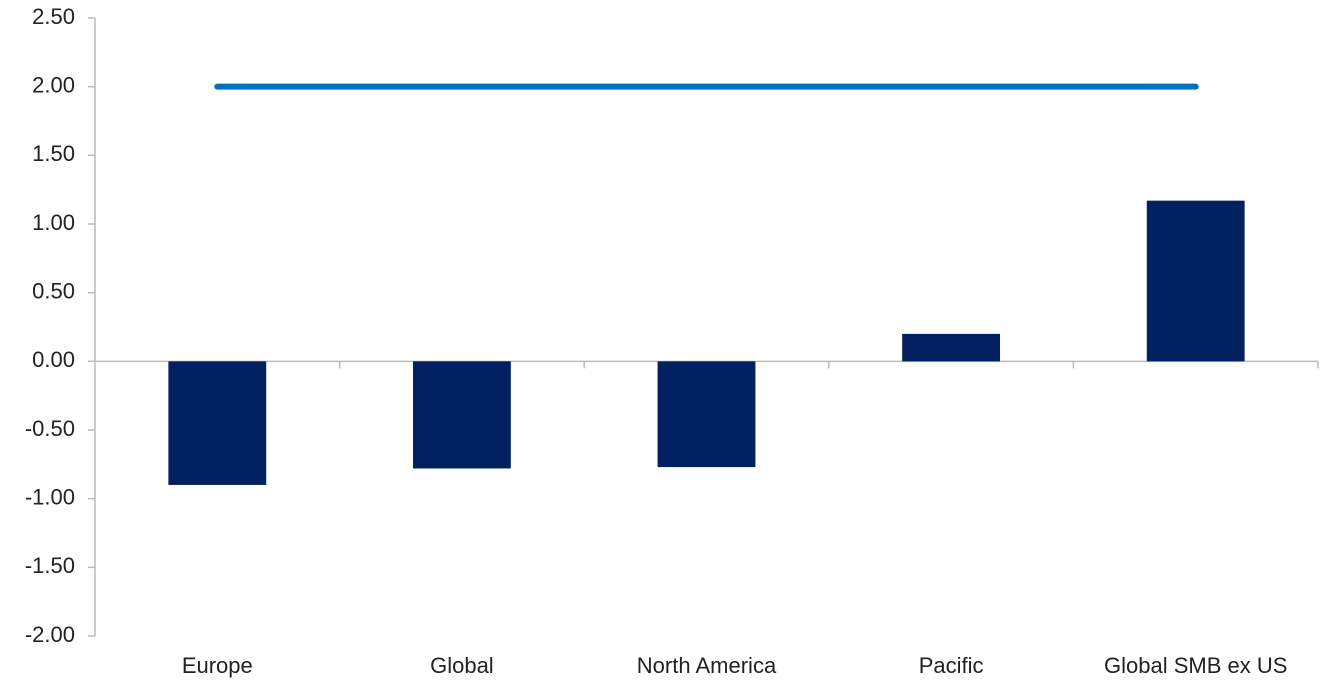  Describe the element at coordinates (1195, 665) in the screenshot. I see `x-tick-label: Global SMB ex US` at that location.